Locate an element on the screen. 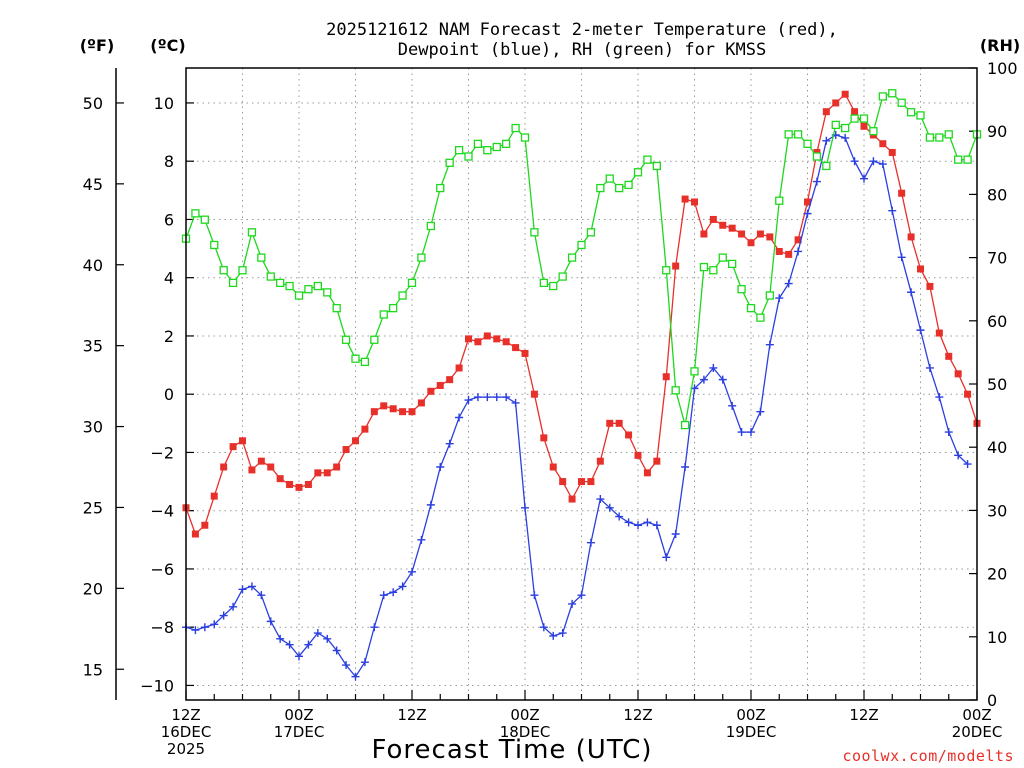 The width and height of the screenshot is (1024, 768). fahrenheit-tick-label: 40 is located at coordinates (93, 265).